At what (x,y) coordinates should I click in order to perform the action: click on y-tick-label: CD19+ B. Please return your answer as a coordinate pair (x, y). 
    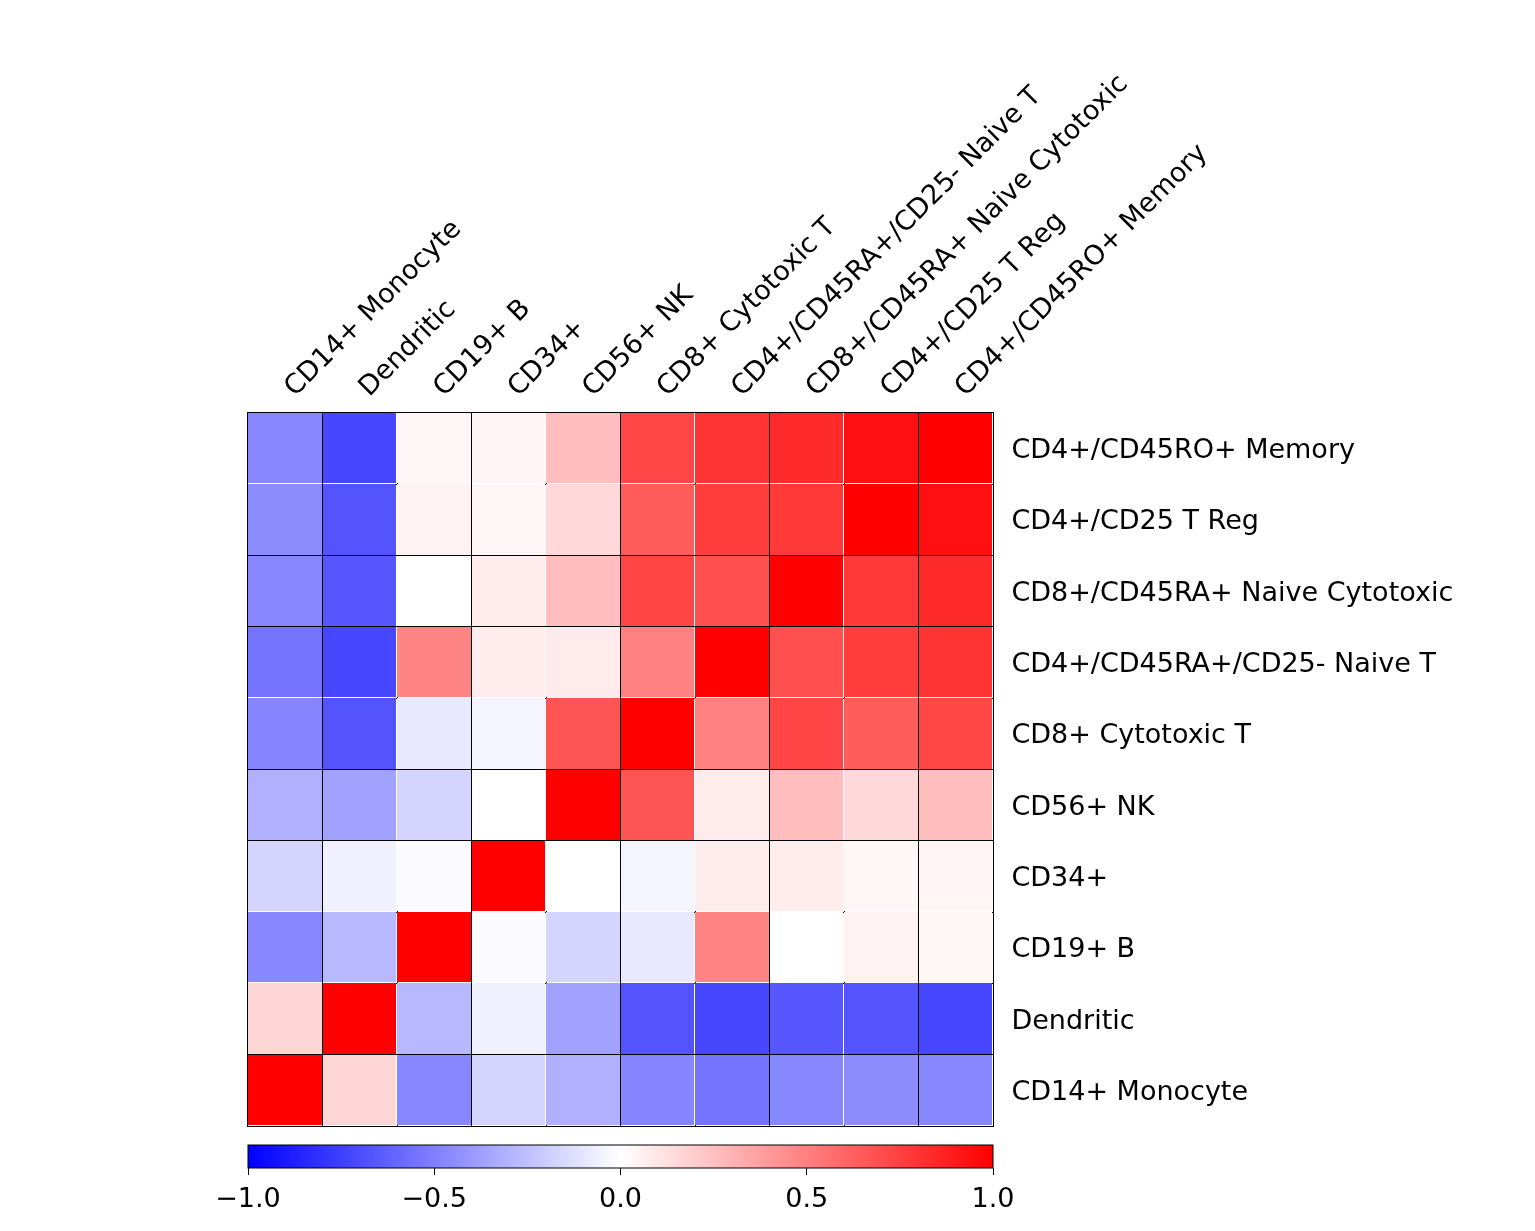
    Looking at the image, I should click on (1073, 948).